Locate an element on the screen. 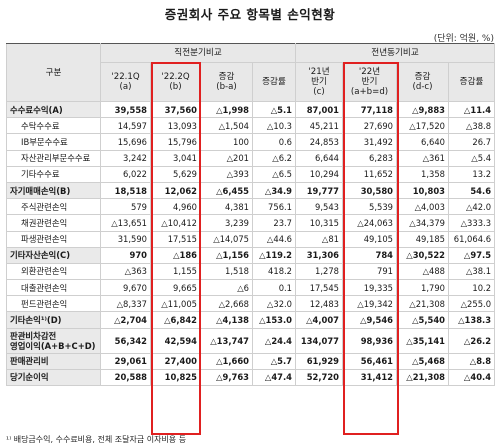 This screenshot has height=448, width=500. cell-value: 61,929 is located at coordinates (319, 361).